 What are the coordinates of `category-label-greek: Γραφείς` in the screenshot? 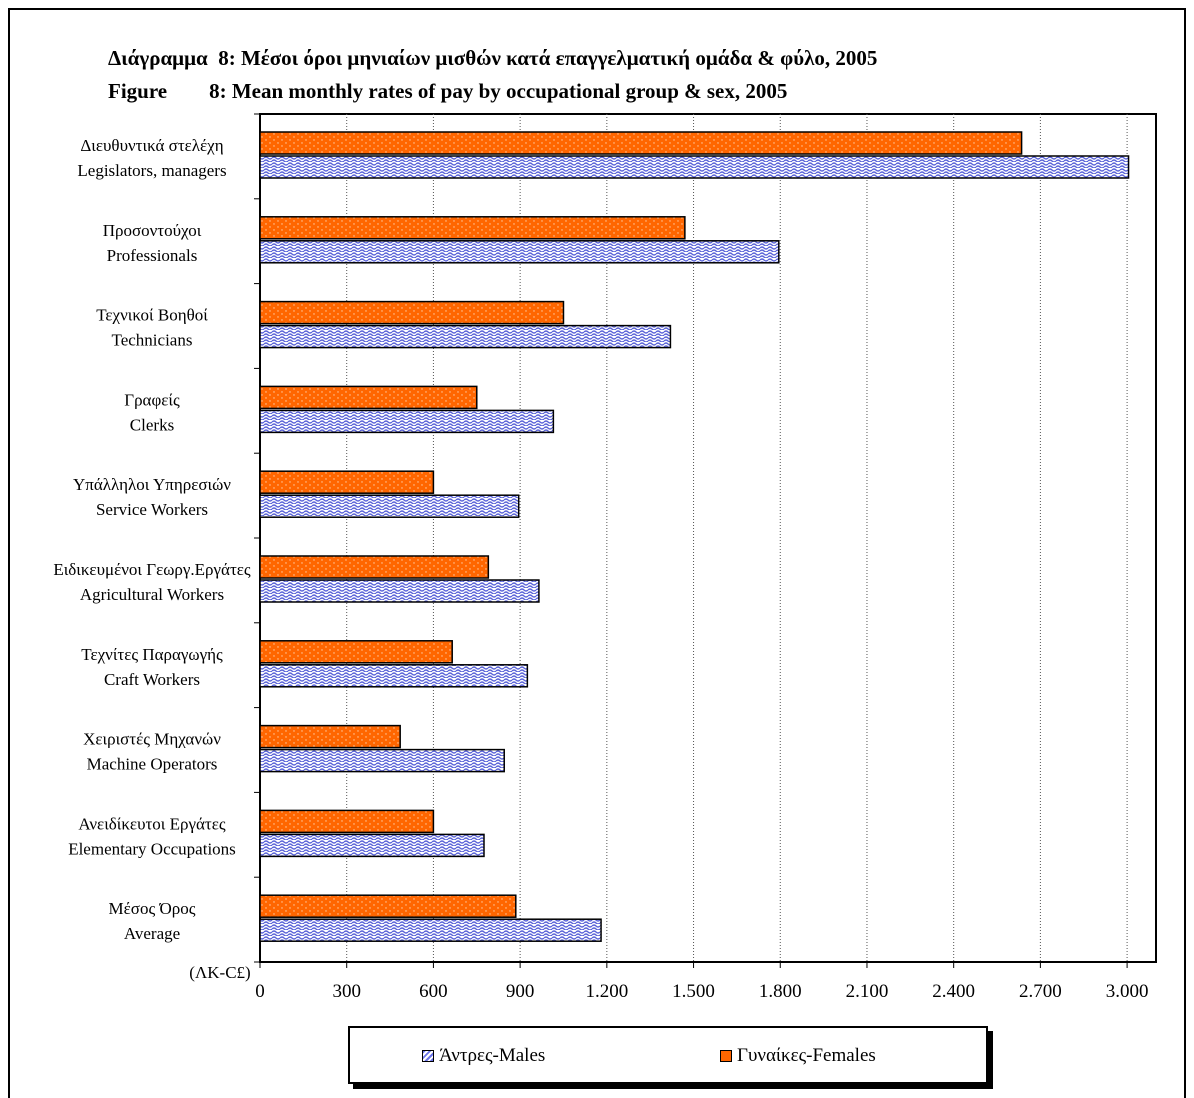 It's located at (152, 399).